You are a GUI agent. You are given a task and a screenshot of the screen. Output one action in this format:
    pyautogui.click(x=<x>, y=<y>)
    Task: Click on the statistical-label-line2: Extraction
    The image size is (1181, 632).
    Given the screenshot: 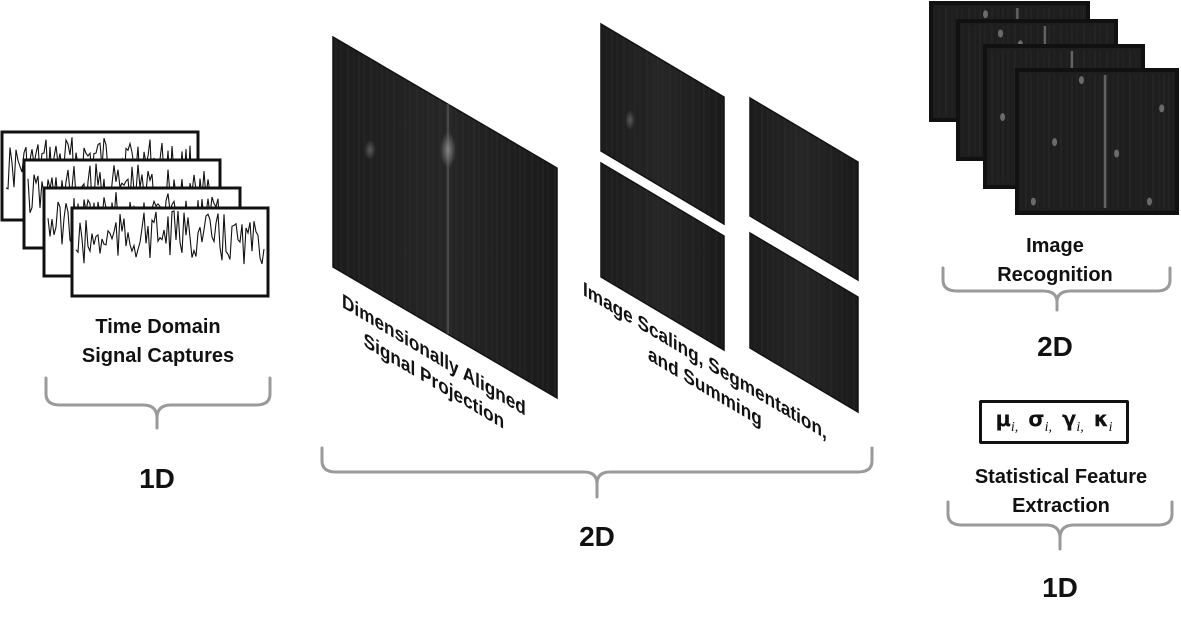 What is the action you would take?
    pyautogui.click(x=1061, y=506)
    